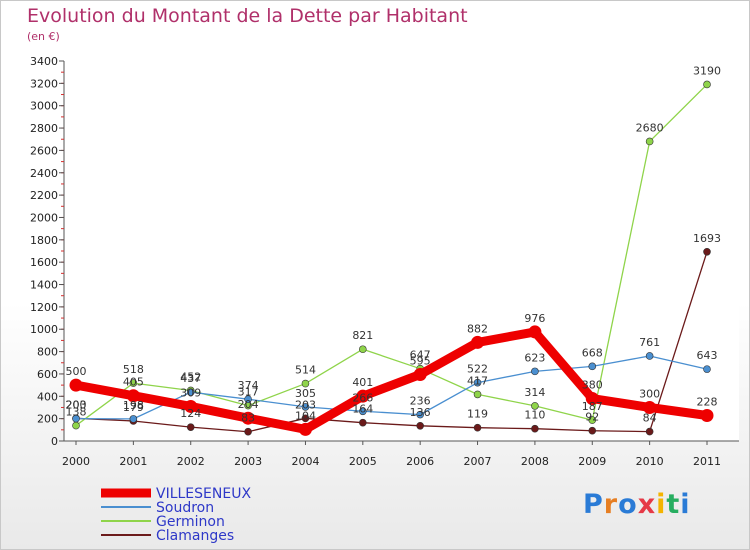  Describe the element at coordinates (305, 370) in the screenshot. I see `data-label: 514` at that location.